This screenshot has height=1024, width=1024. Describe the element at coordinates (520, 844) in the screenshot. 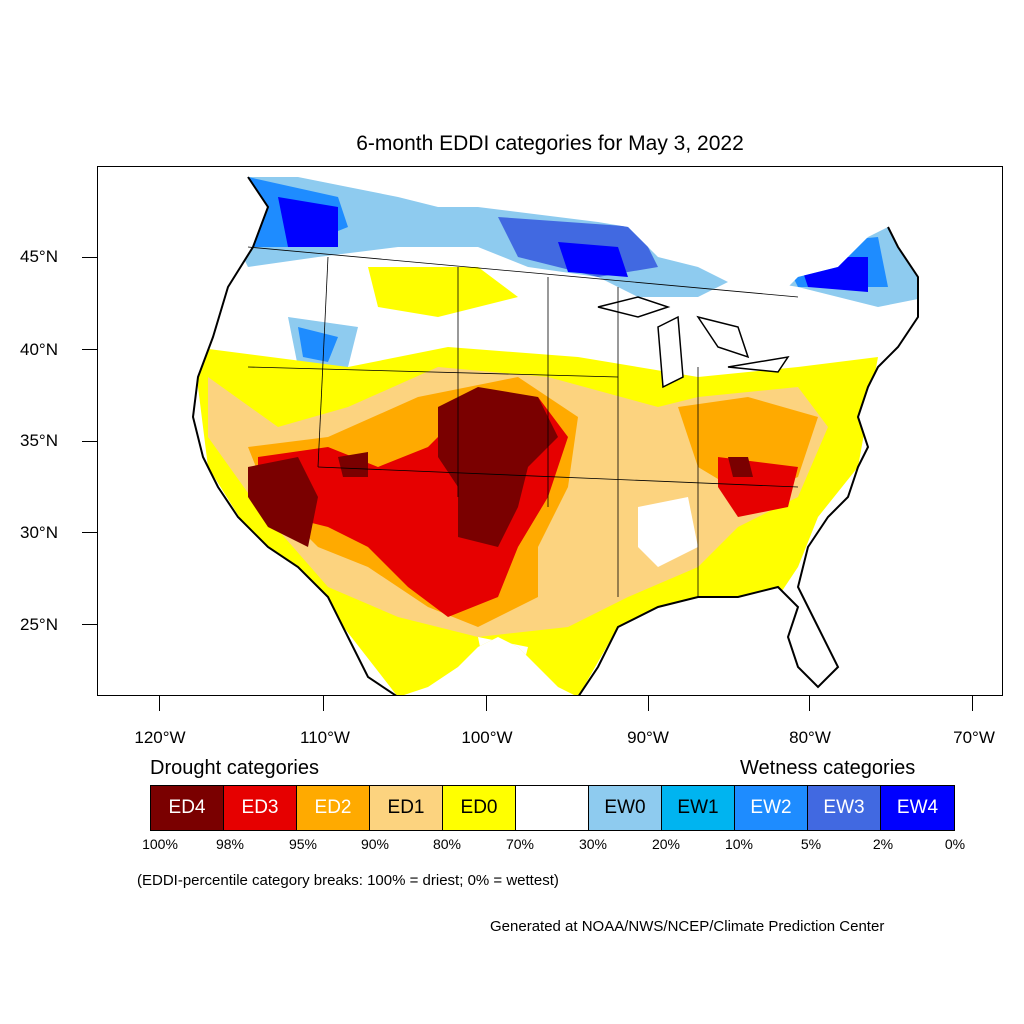

I see `pct-label: 70%` at that location.